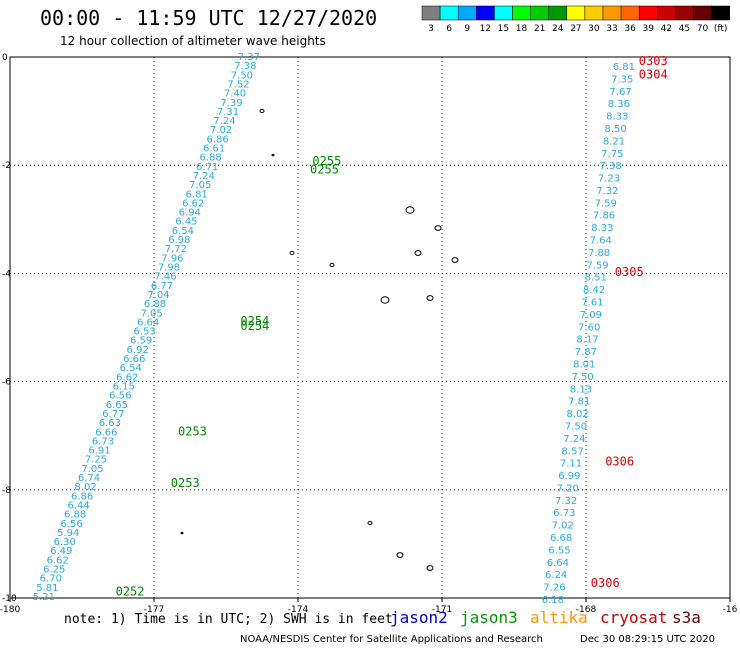  What do you see at coordinates (130, 591) in the screenshot?
I see `time-label-green: 0252` at bounding box center [130, 591].